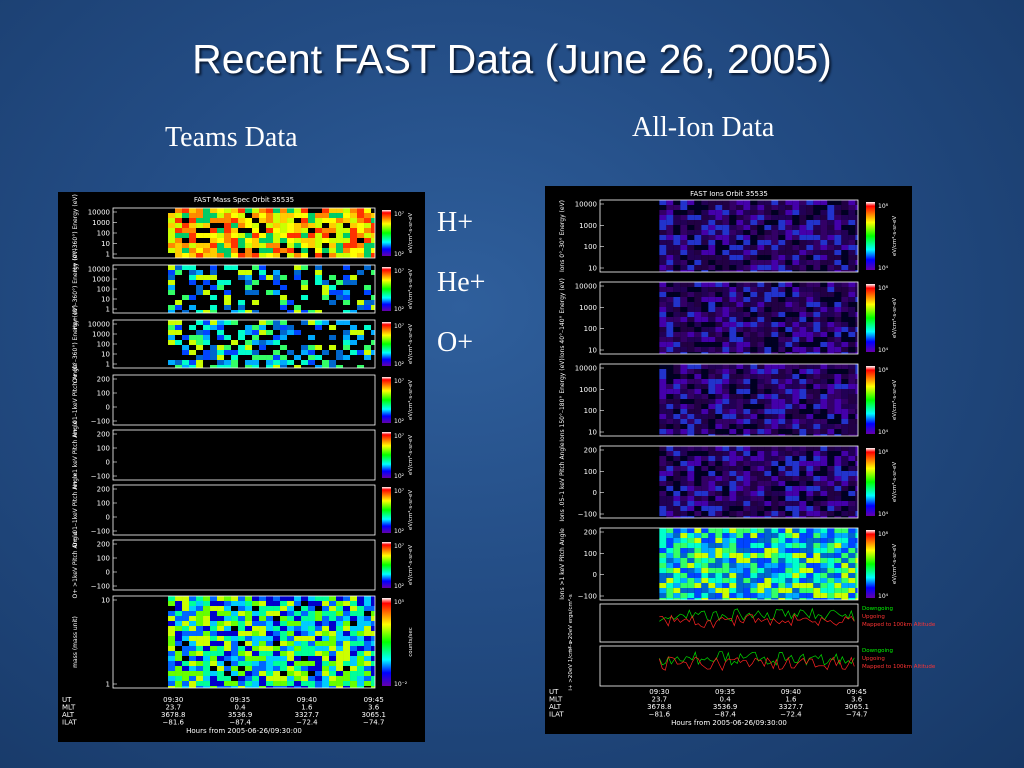 The width and height of the screenshot is (1024, 768). What do you see at coordinates (69, 708) in the screenshot?
I see `footer-row-label: MLT` at bounding box center [69, 708].